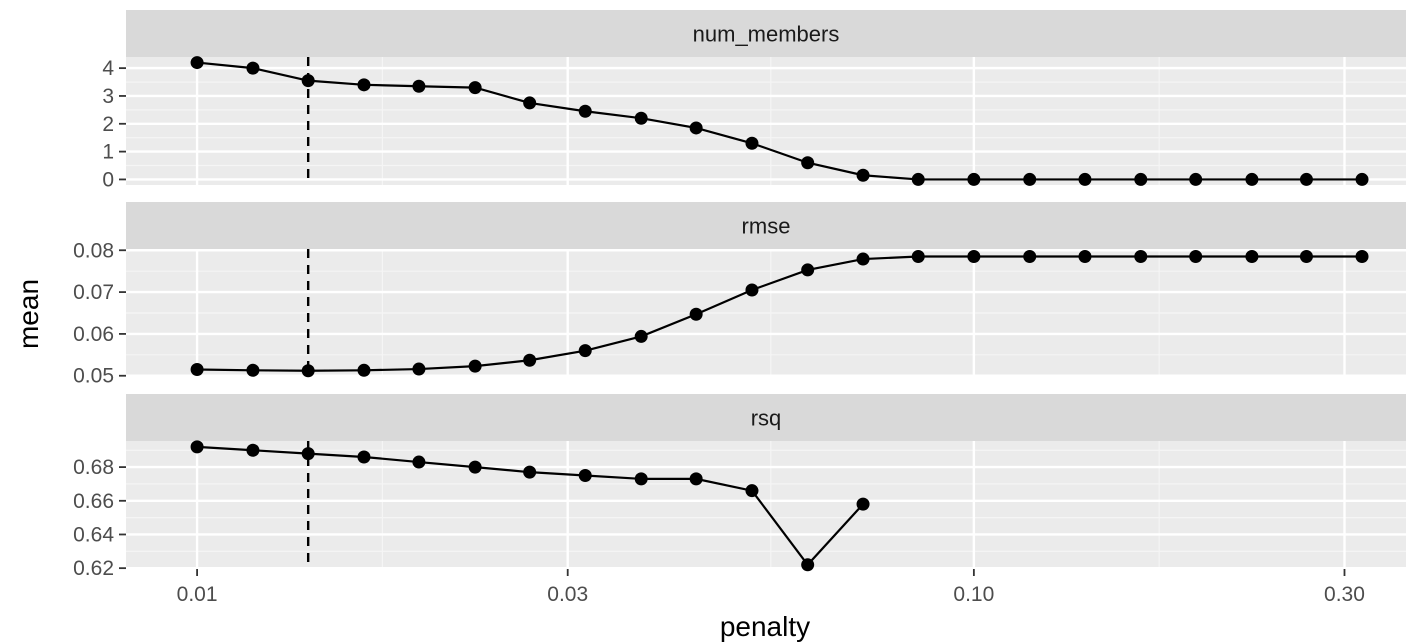 This screenshot has height=642, width=1416. Describe the element at coordinates (93, 568) in the screenshot. I see `y-tick-label: 0.62` at that location.